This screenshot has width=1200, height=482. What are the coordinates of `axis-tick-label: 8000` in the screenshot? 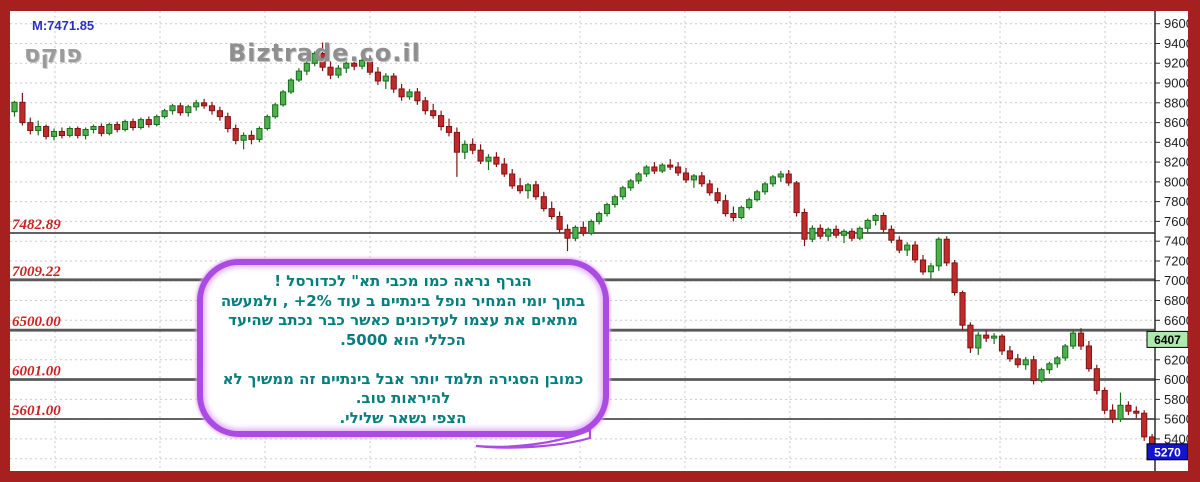 It's located at (1176, 181).